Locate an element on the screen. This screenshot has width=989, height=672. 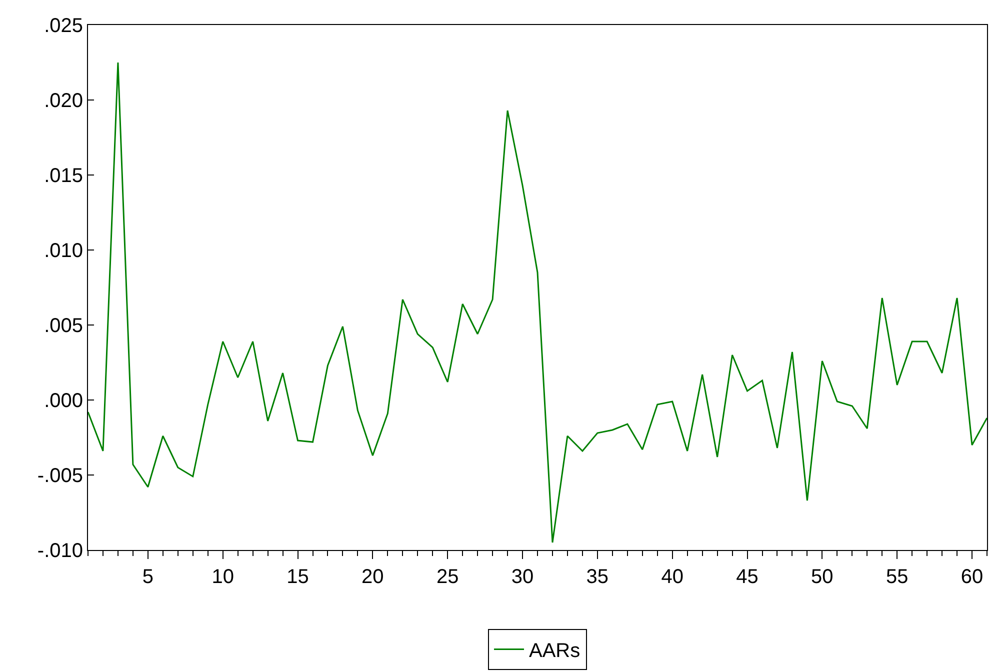
x-tick-label: 60 is located at coordinates (972, 577).